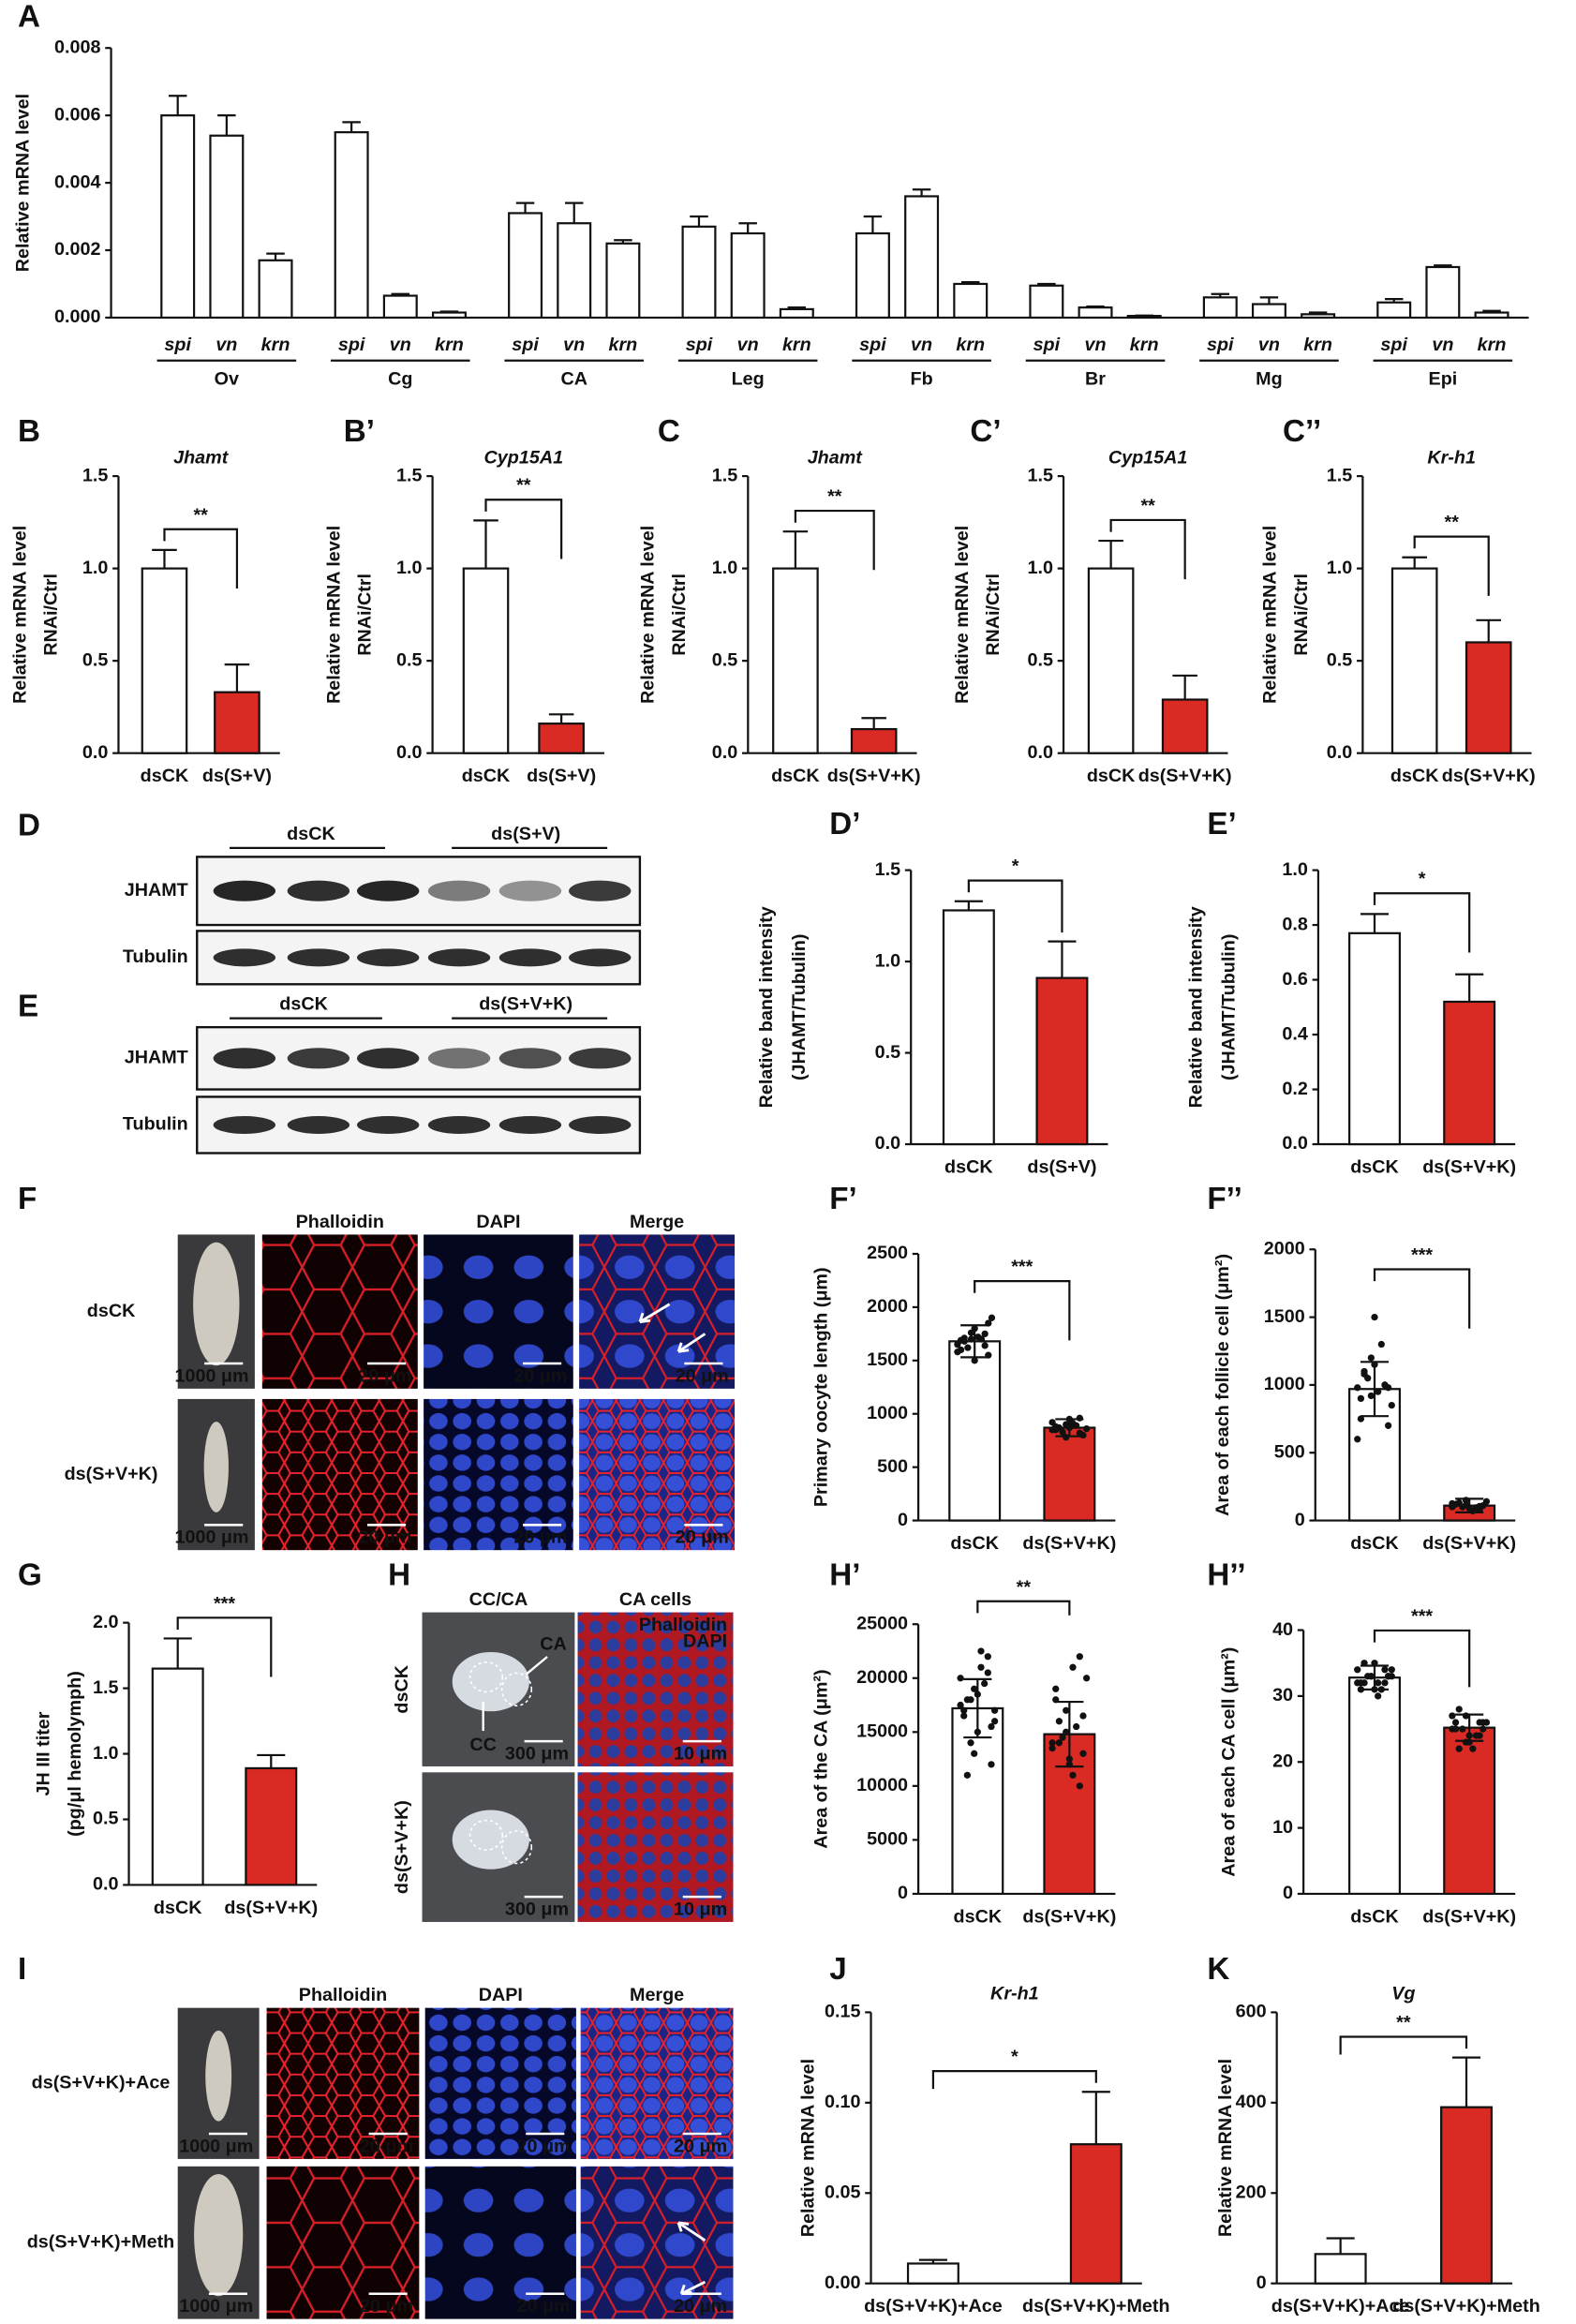 This screenshot has height=2324, width=1576. What do you see at coordinates (1282, 1760) in the screenshot?
I see `y-tick-label: 20` at bounding box center [1282, 1760].